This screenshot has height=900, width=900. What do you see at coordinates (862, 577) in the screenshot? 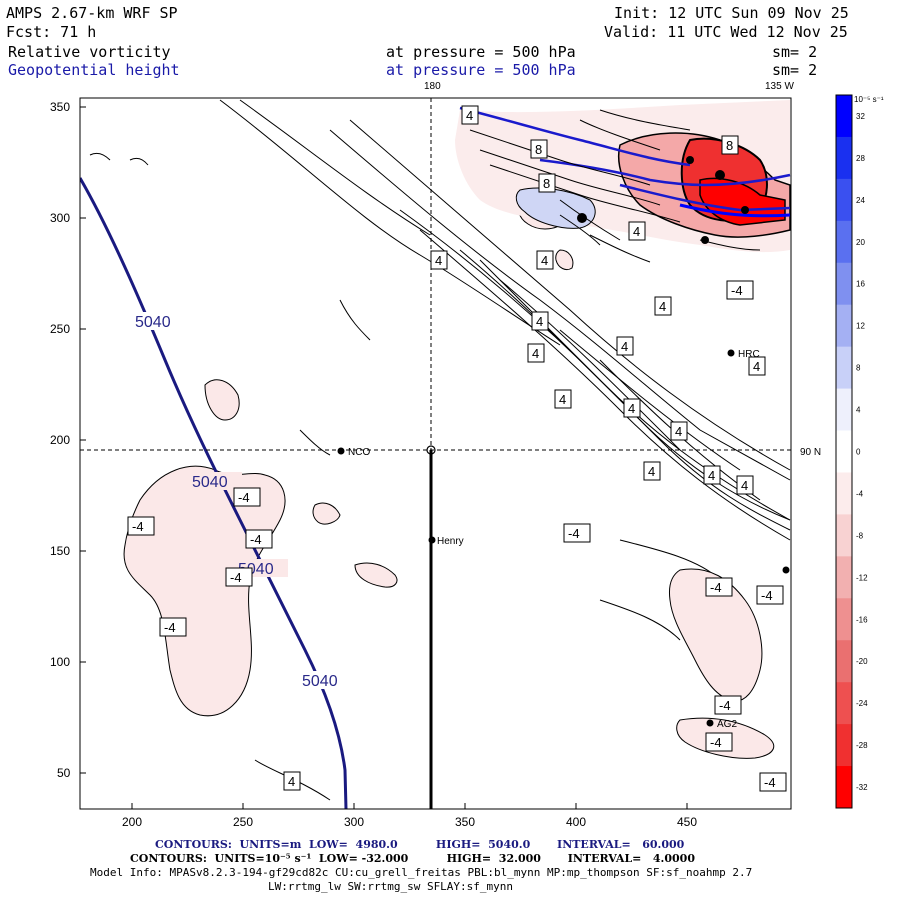
I see `colorbar-label: -12` at bounding box center [862, 577].